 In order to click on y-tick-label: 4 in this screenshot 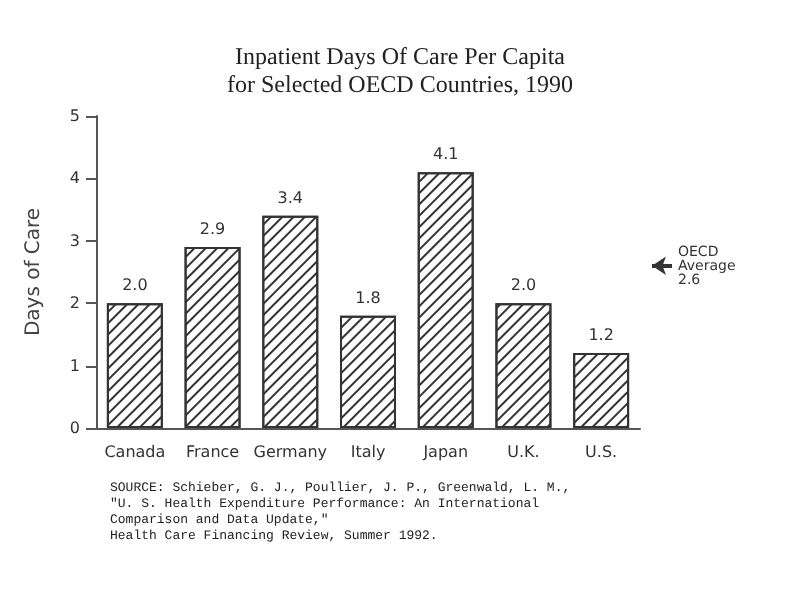, I will do `click(74, 178)`.